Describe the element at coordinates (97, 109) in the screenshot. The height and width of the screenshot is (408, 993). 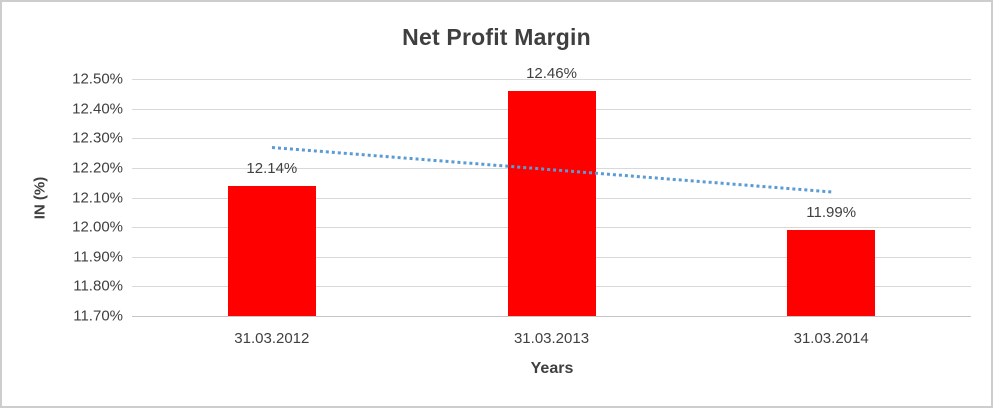
I see `y-tick-label: 12.40%` at that location.